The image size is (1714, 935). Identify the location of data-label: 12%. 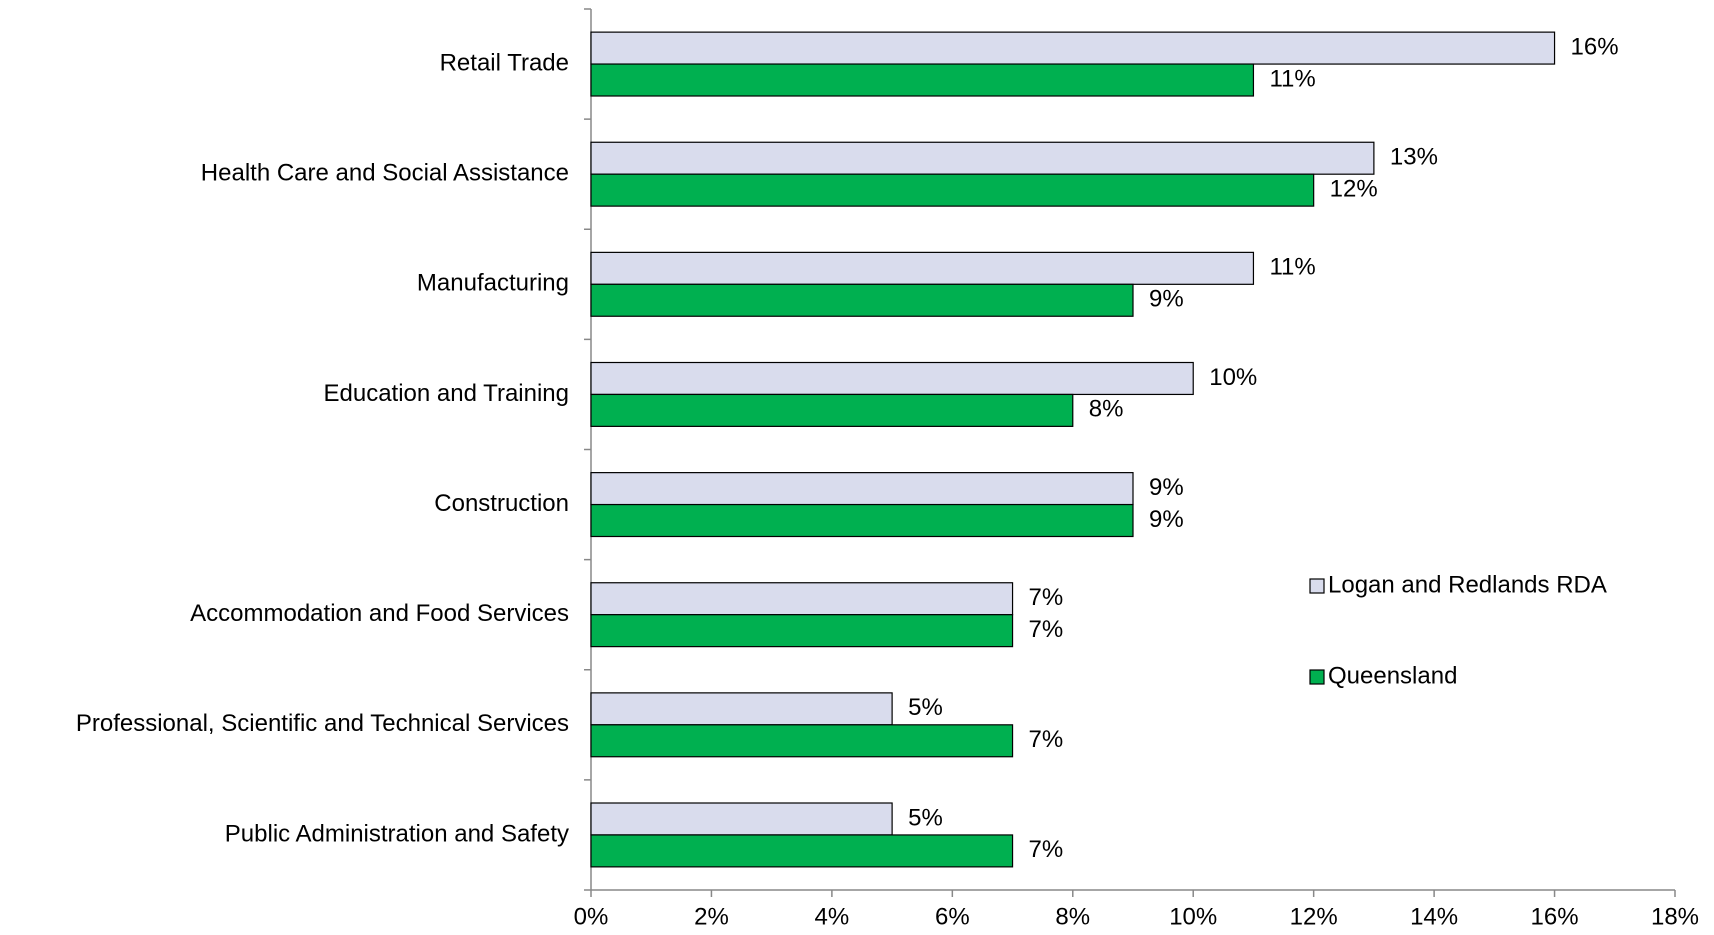
(1354, 188).